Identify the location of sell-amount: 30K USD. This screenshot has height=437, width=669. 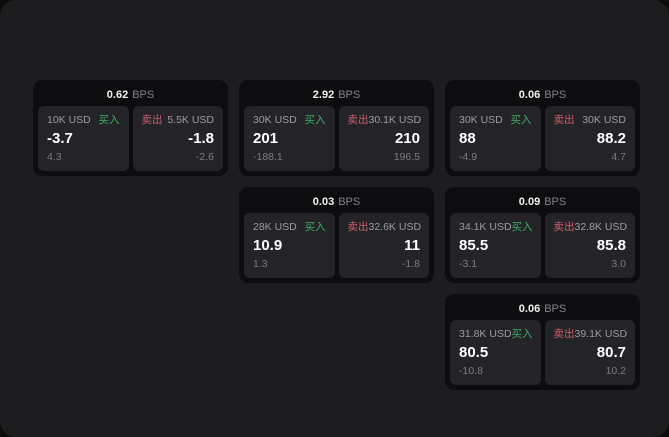
(604, 120).